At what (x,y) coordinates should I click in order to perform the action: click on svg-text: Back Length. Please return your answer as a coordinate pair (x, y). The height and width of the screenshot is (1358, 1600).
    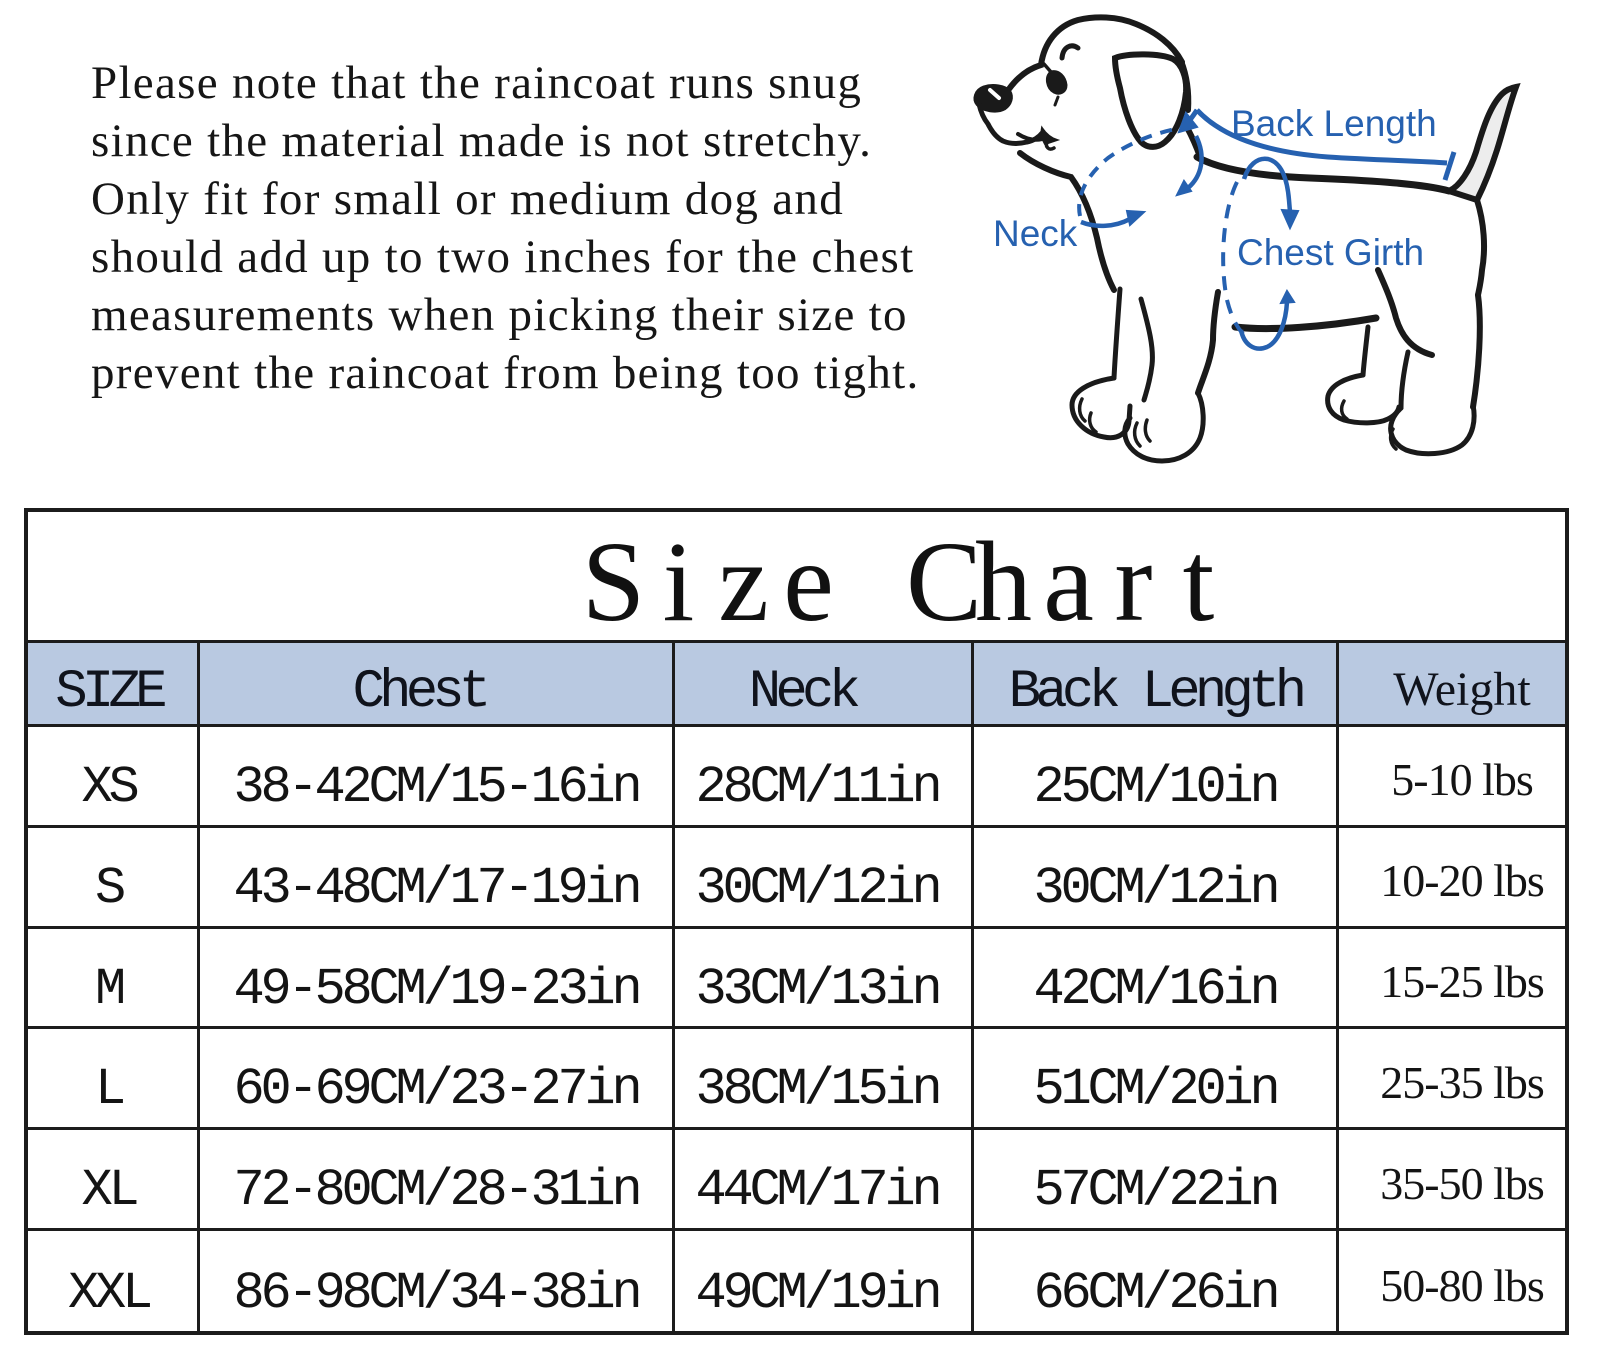
    Looking at the image, I should click on (1334, 123).